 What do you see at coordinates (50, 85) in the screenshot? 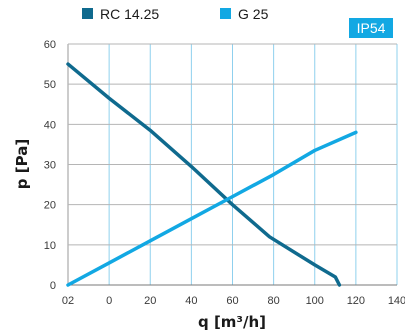
I see `y-tick-label: 50` at bounding box center [50, 85].